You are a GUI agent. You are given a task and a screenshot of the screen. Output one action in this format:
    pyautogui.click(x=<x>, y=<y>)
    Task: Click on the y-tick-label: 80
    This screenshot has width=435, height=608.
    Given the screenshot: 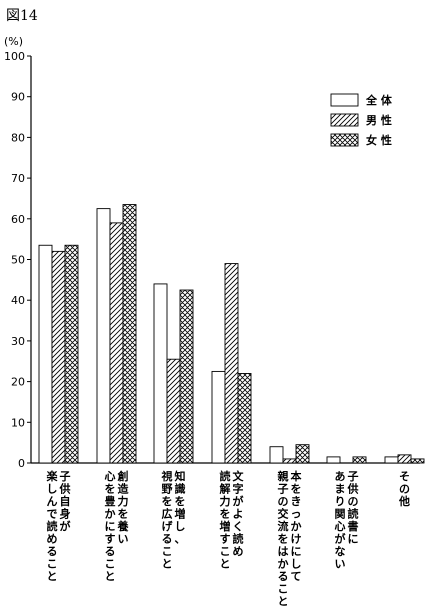 What is the action you would take?
    pyautogui.click(x=18, y=137)
    